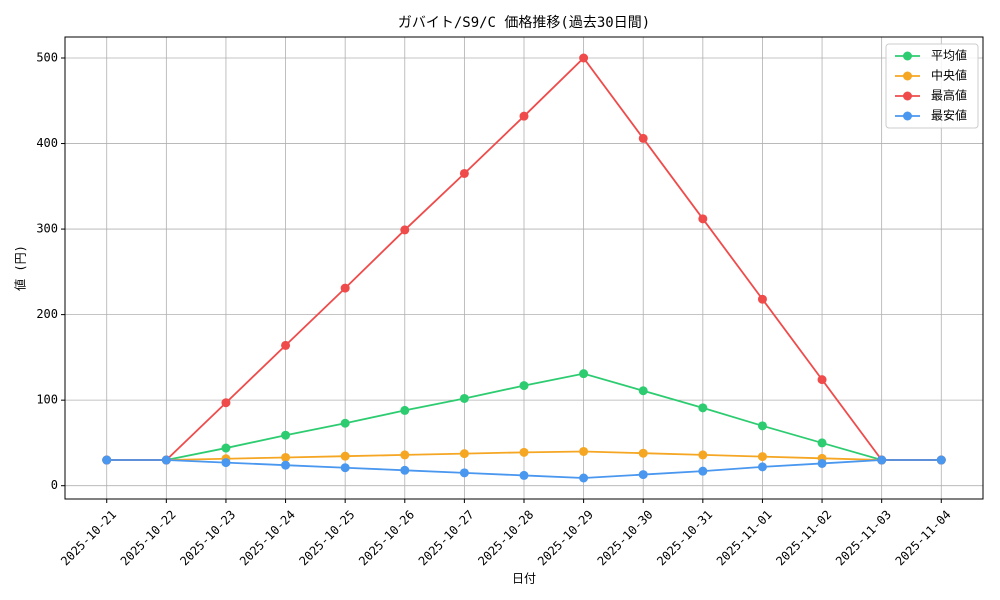 The height and width of the screenshot is (600, 1000). Describe the element at coordinates (47, 58) in the screenshot. I see `y-tick-label: 500` at that location.